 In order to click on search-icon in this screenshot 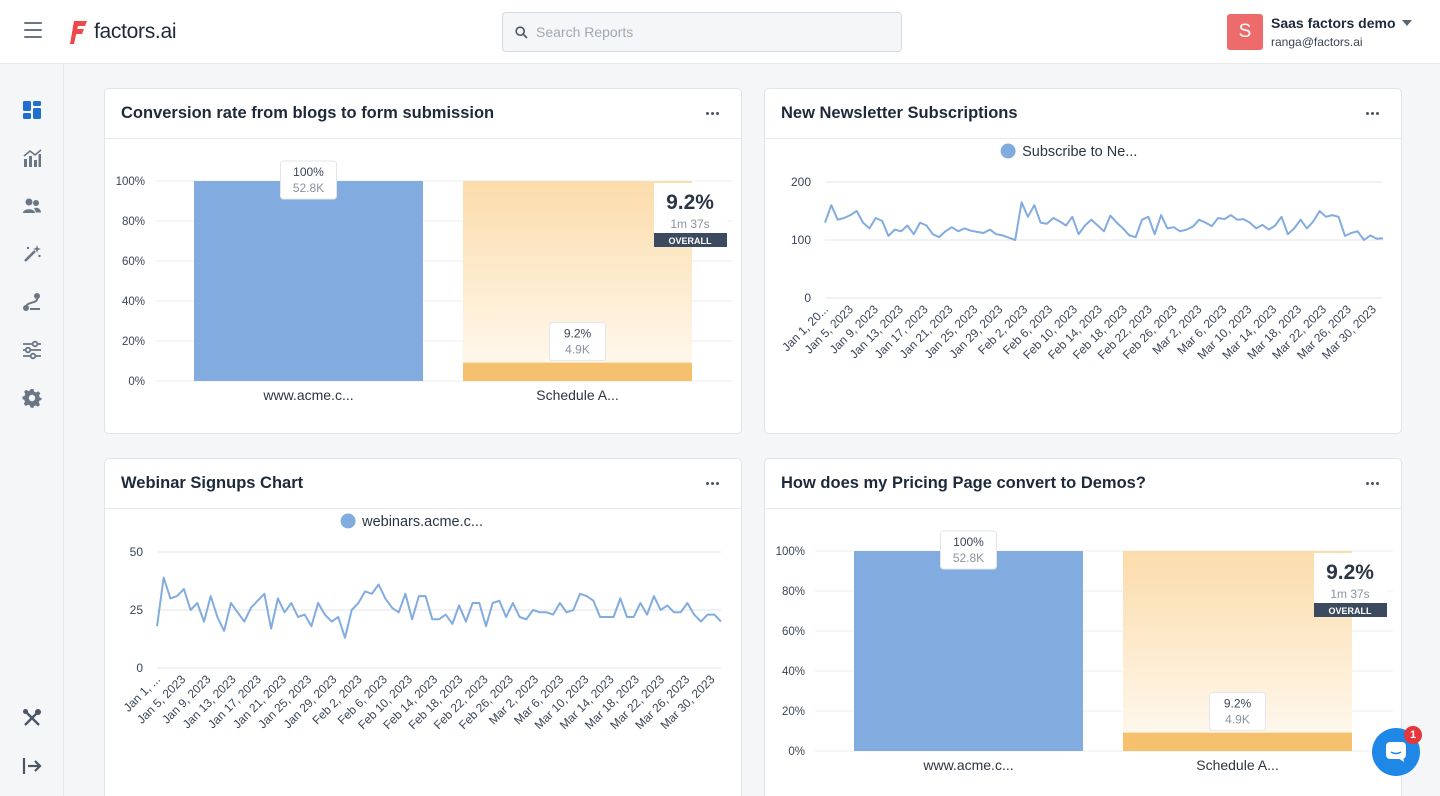, I will do `click(521, 32)`.